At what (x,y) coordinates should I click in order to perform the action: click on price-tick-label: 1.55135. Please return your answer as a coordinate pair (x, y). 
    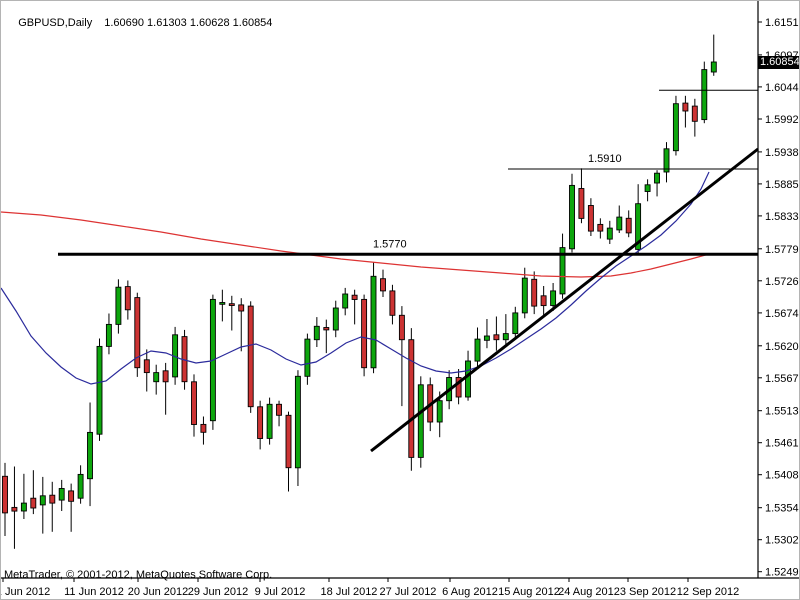
    Looking at the image, I should click on (782, 412).